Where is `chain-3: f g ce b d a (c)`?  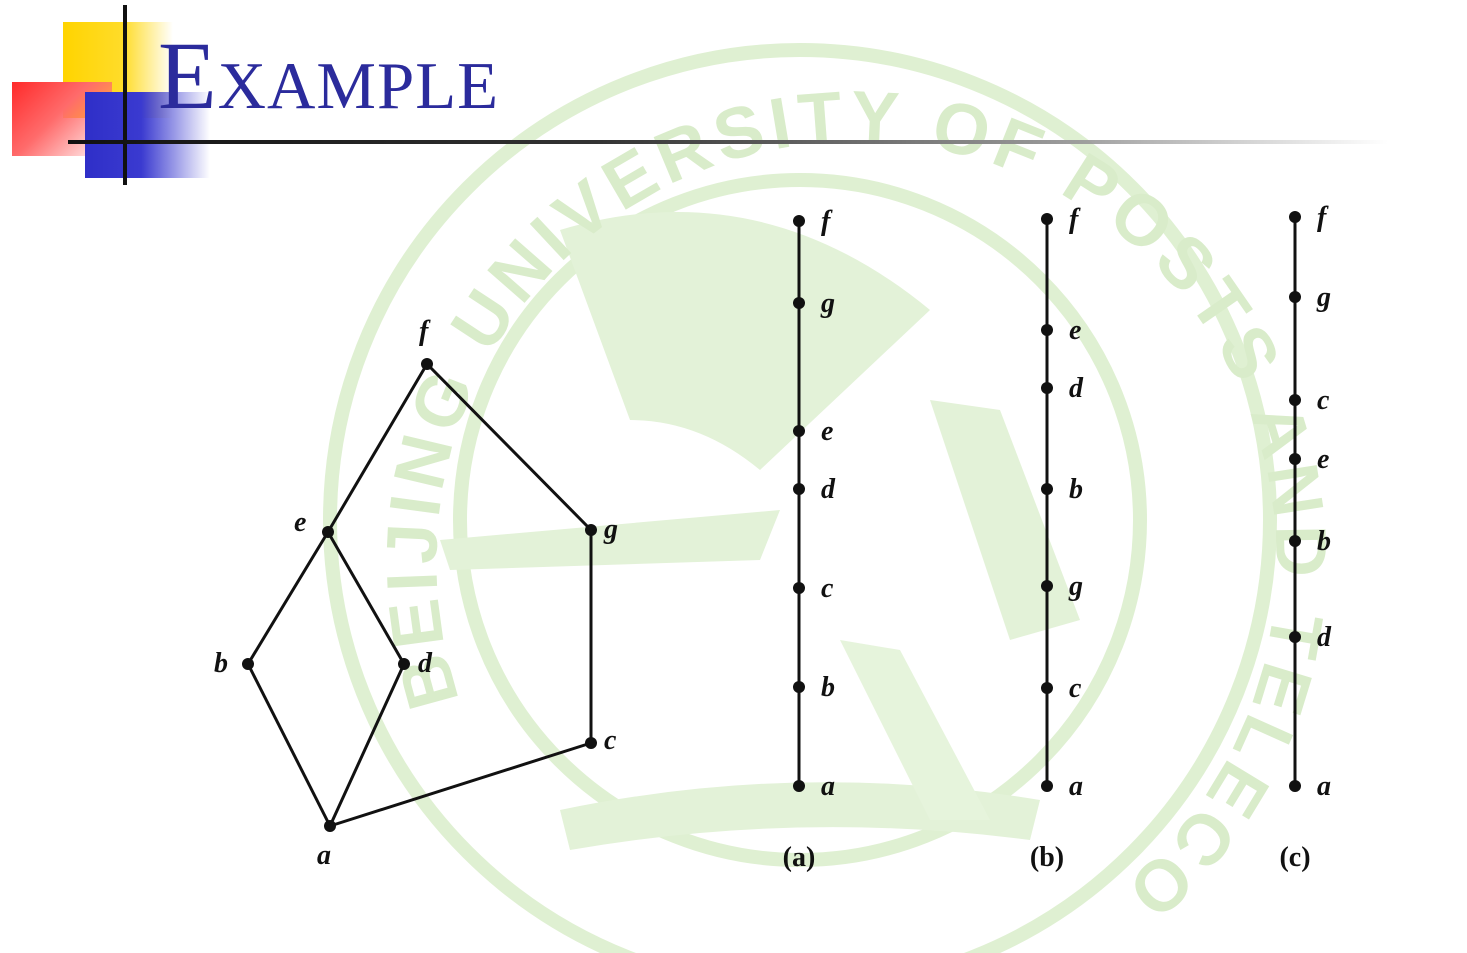 chain-3: f g ce b d a (c) is located at coordinates (1305, 537).